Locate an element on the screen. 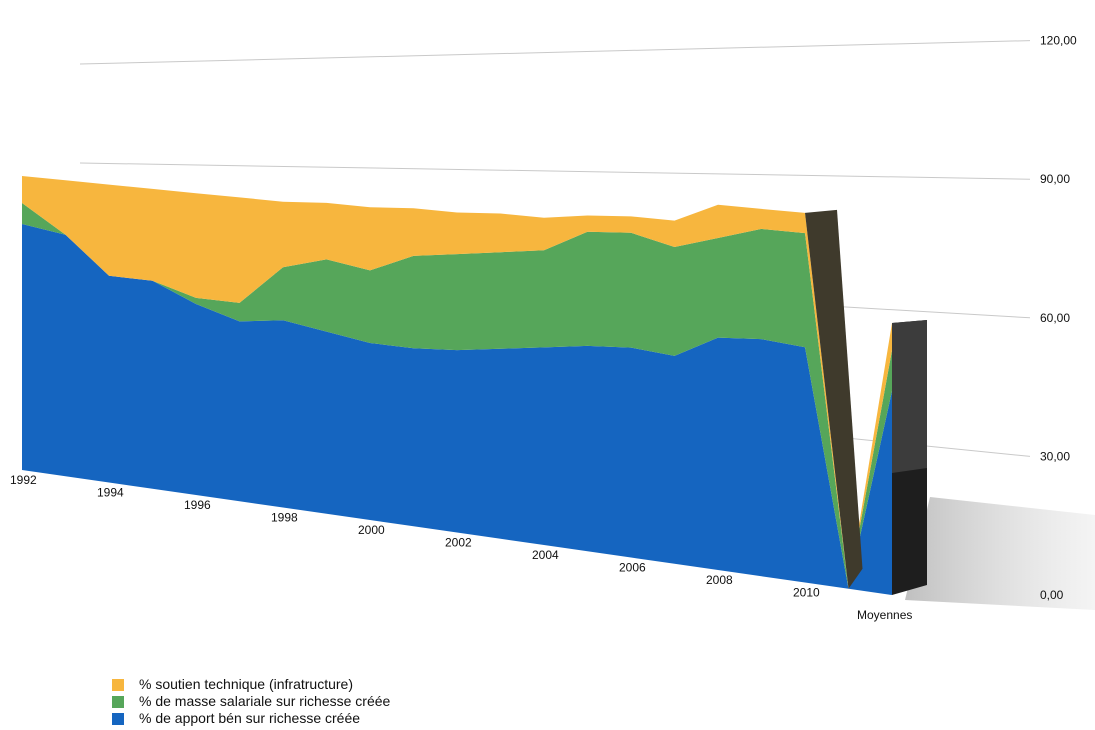 The height and width of the screenshot is (730, 1095). floor-shadow is located at coordinates (1000, 553).